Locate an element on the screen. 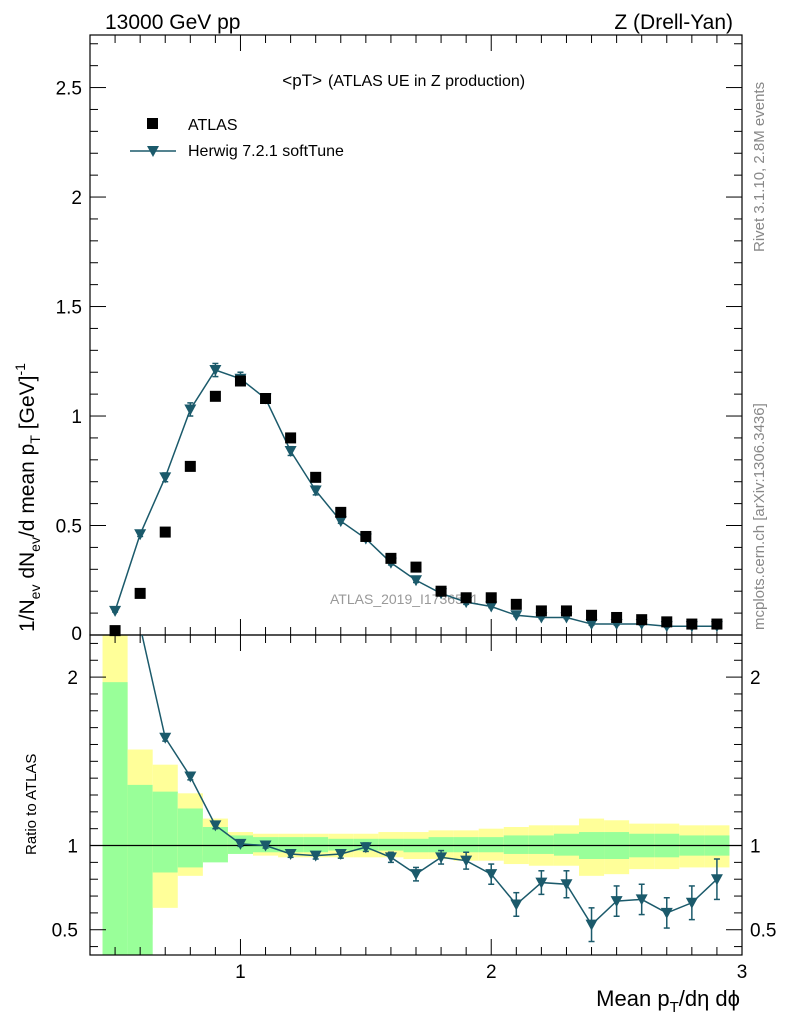 The height and width of the screenshot is (1024, 786). main-y-tick-label: 2 is located at coordinates (76, 198).